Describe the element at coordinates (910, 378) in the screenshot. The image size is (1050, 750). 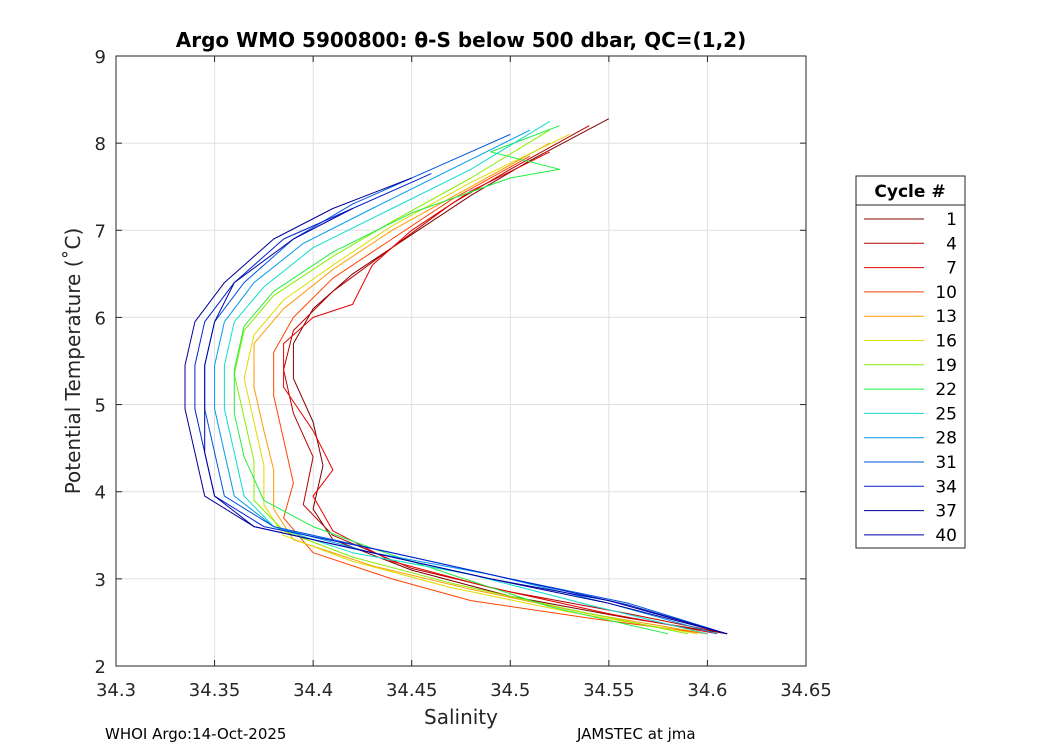
I see `legend-entries: 1 4 7 10 13 16 19 22 25 28 31 34 37 40` at that location.